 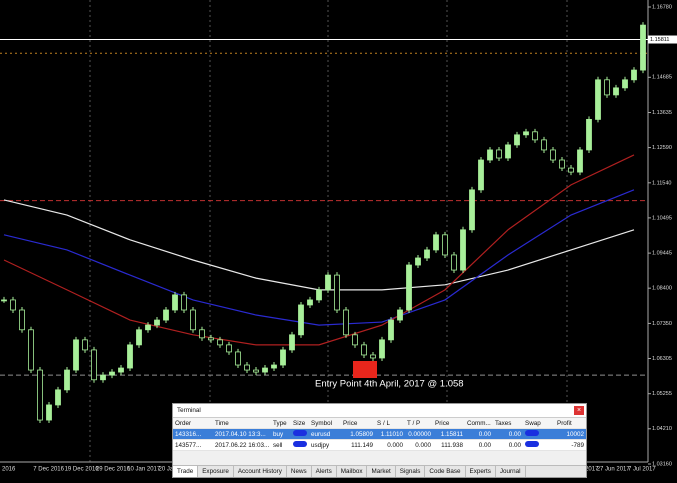 What do you see at coordinates (390, 434) in the screenshot?
I see `cell: 1.11010` at bounding box center [390, 434].